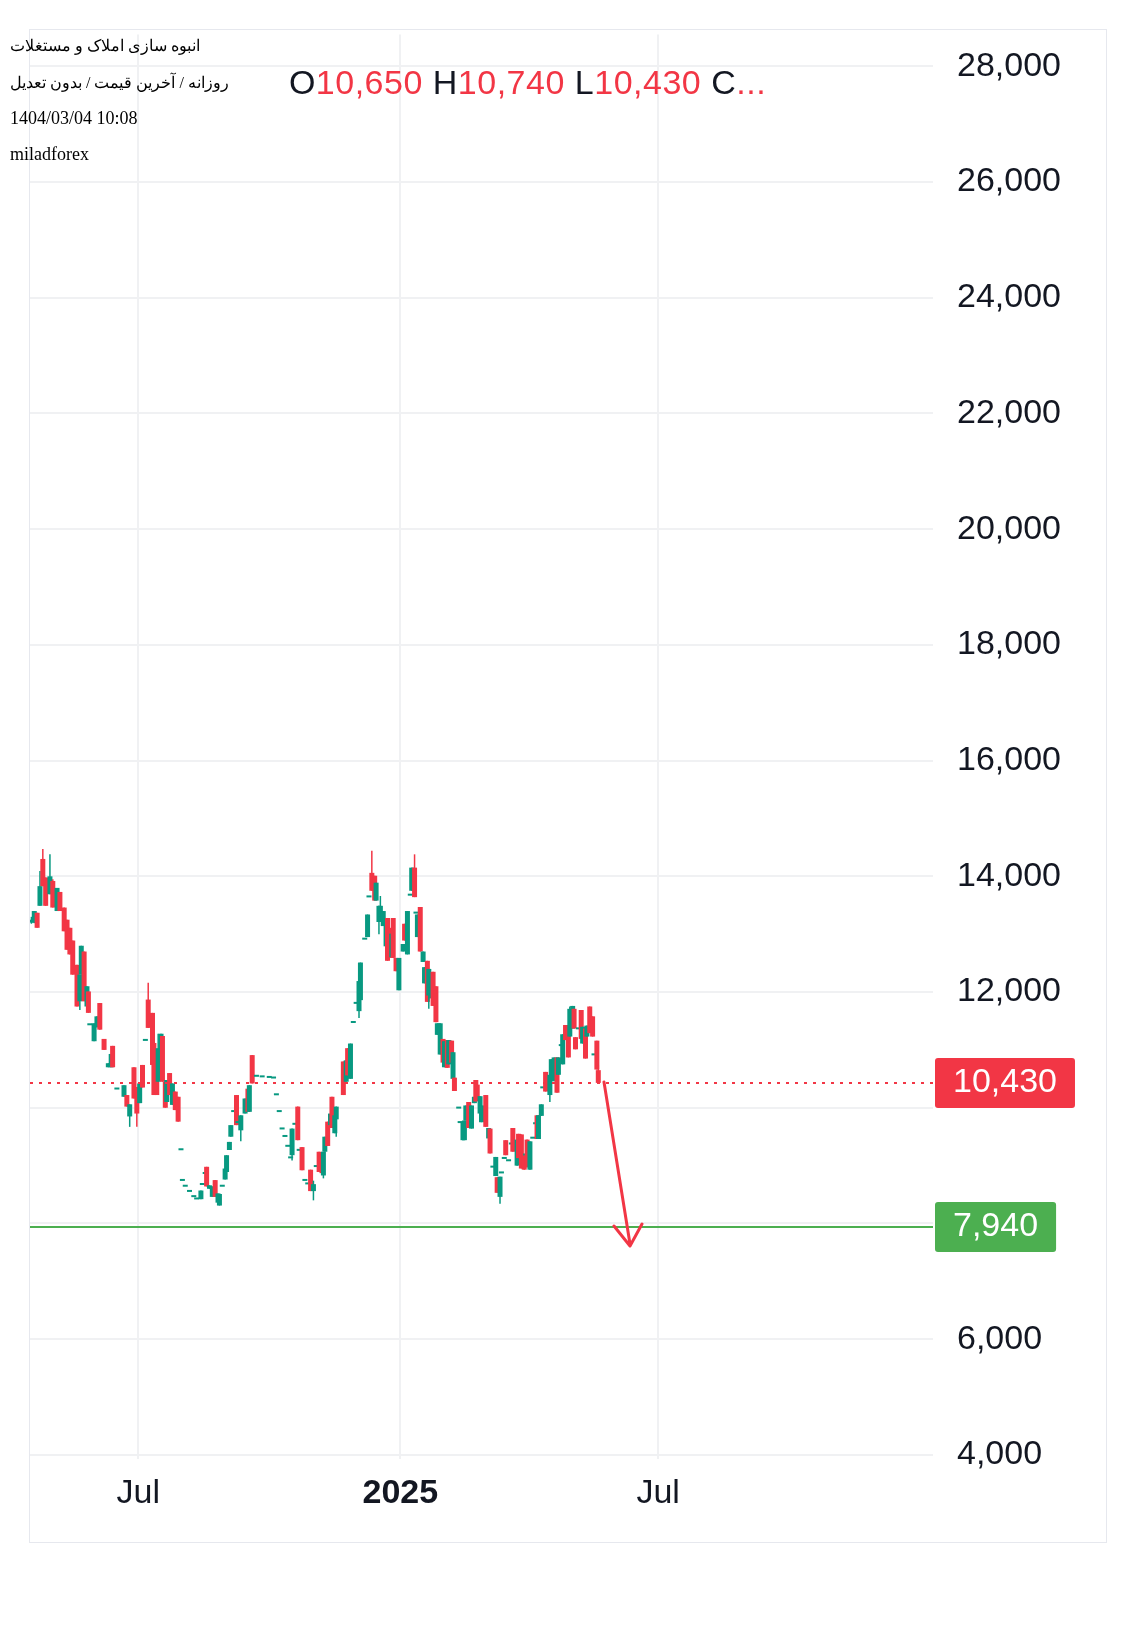  What do you see at coordinates (996, 1224) in the screenshot?
I see `ref-line-label: 7,940` at bounding box center [996, 1224].